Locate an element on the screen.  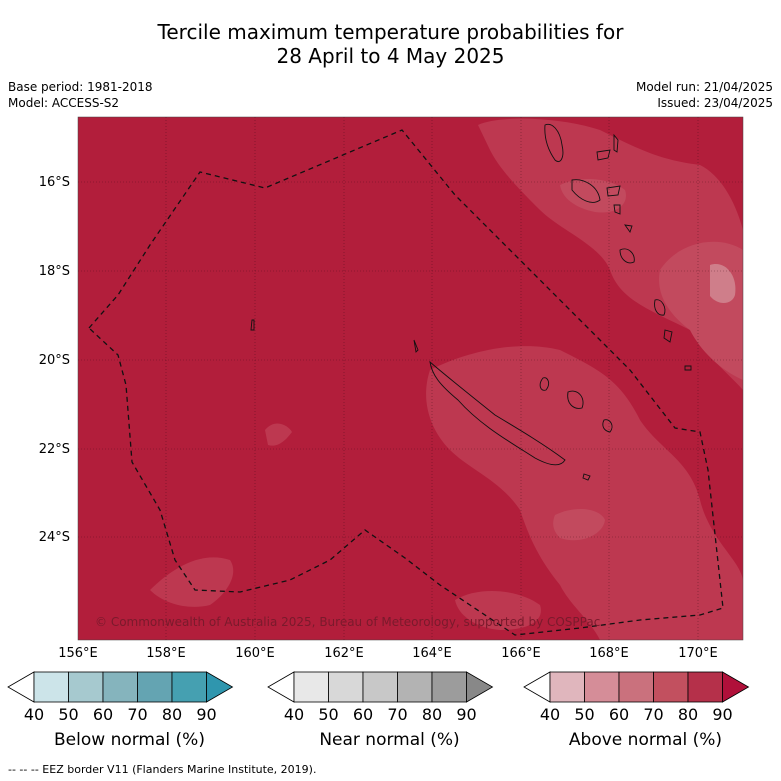
maewo-island is located at coordinates (616, 143).